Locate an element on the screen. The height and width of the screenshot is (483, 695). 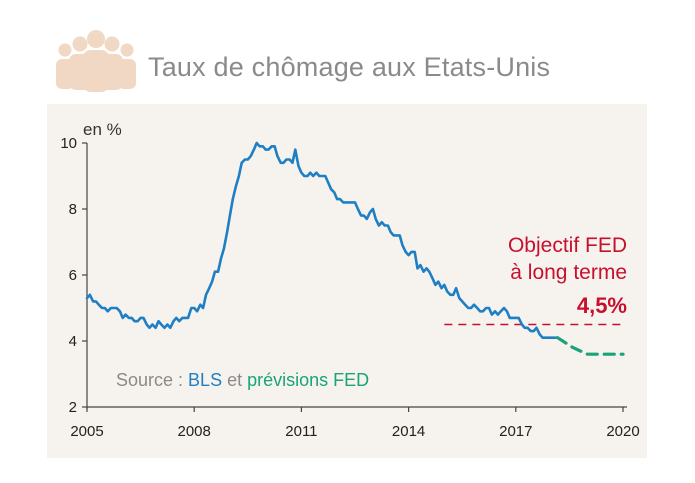
y-tick-label: 6 is located at coordinates (73, 275).